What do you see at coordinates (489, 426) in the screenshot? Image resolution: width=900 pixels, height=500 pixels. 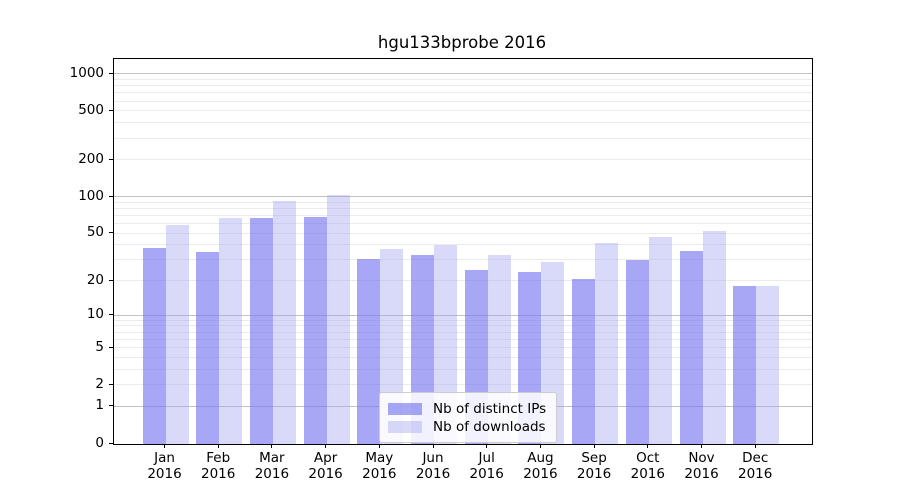 I see `legend-label-downloads: Nb of downloads` at bounding box center [489, 426].